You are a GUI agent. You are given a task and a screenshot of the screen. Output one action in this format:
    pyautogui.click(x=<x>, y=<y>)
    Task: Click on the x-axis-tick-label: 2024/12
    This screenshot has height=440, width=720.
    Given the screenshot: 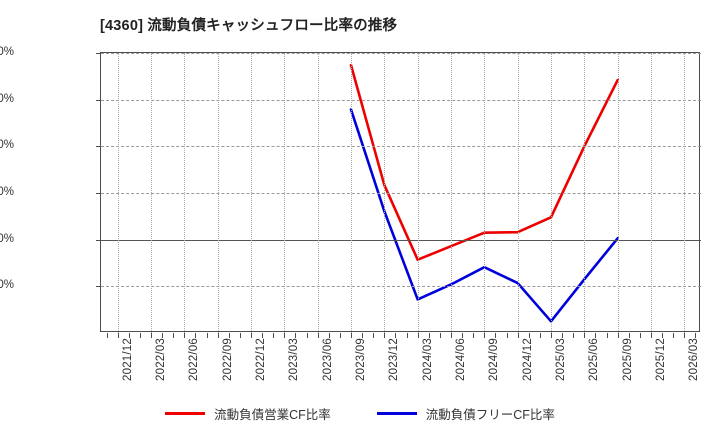 What is the action you would take?
    pyautogui.click(x=527, y=359)
    